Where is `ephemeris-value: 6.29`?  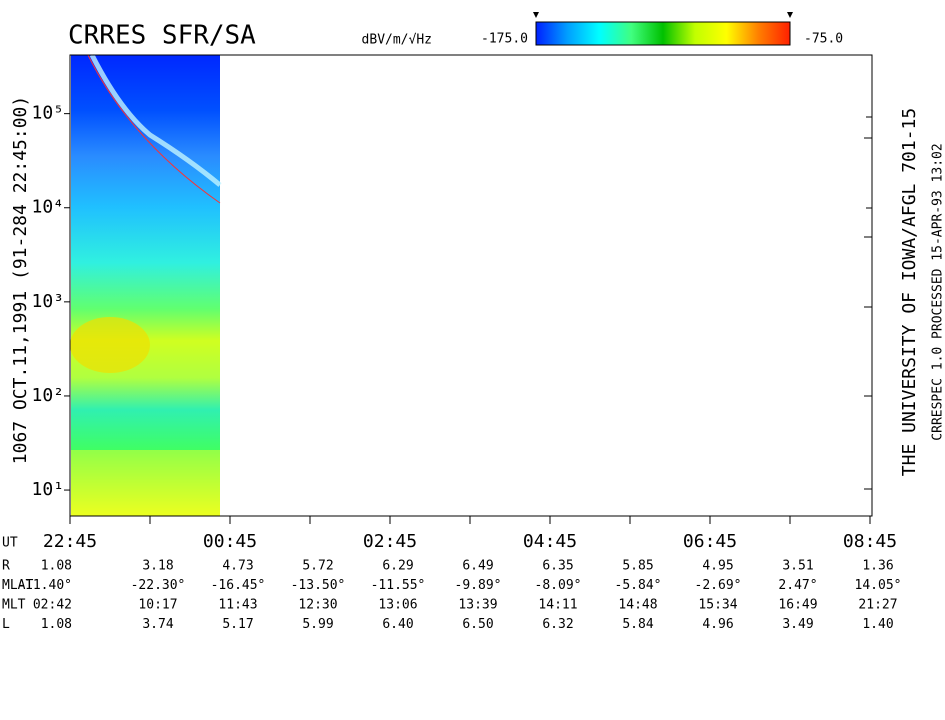
ephemeris-value: 6.29 is located at coordinates (397, 566).